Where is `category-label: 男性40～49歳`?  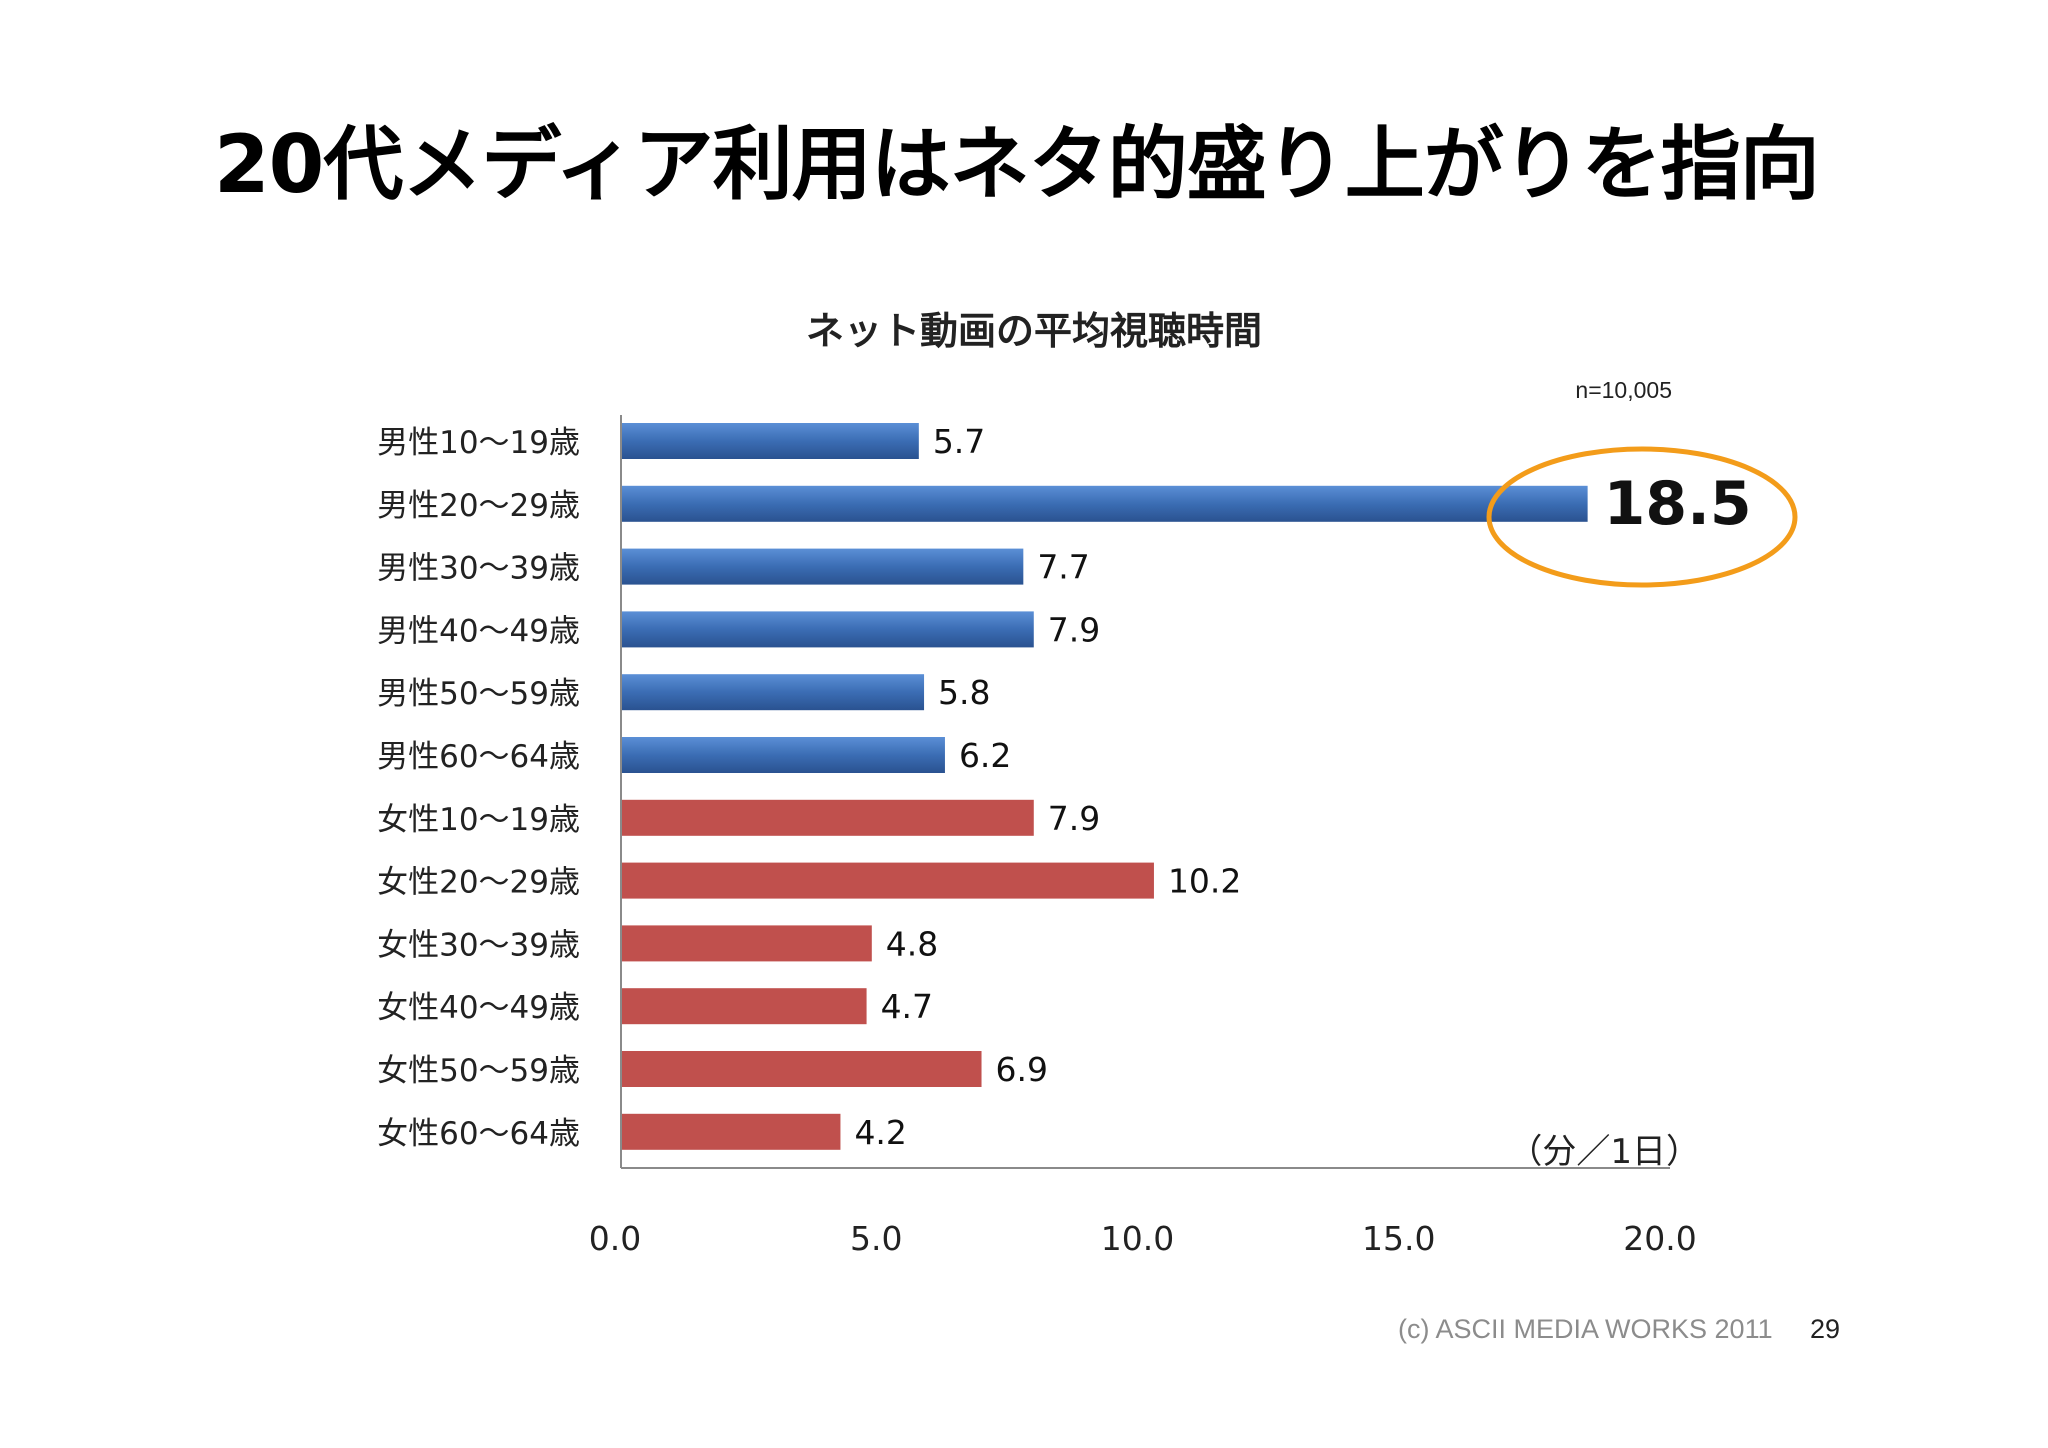
category-label: 男性40～49歳 is located at coordinates (478, 631).